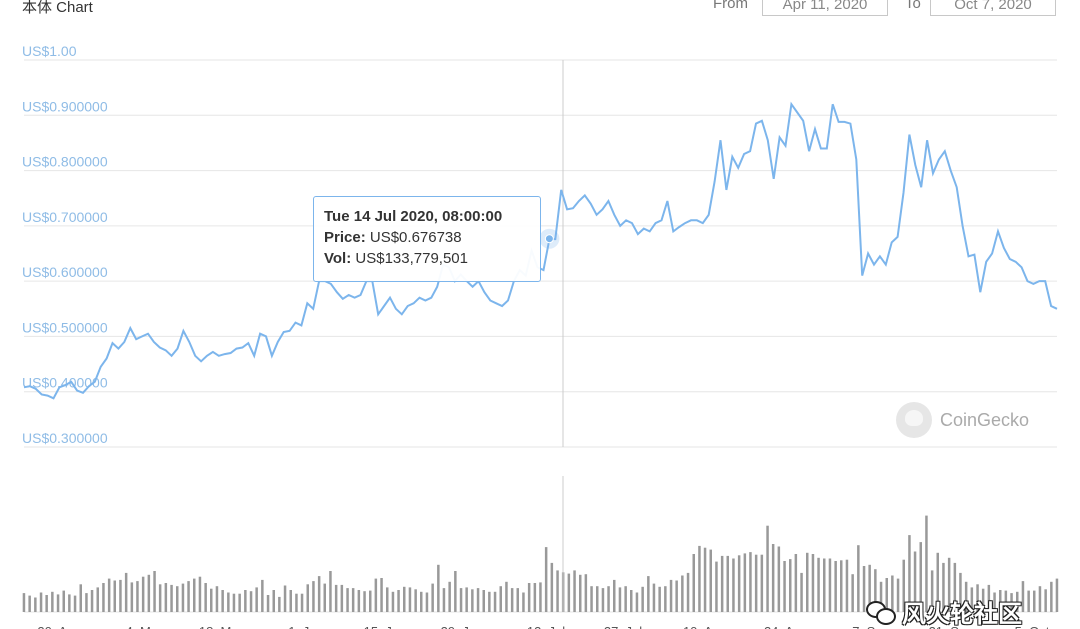 The image size is (1080, 629). What do you see at coordinates (549, 239) in the screenshot?
I see `hover-point` at bounding box center [549, 239].